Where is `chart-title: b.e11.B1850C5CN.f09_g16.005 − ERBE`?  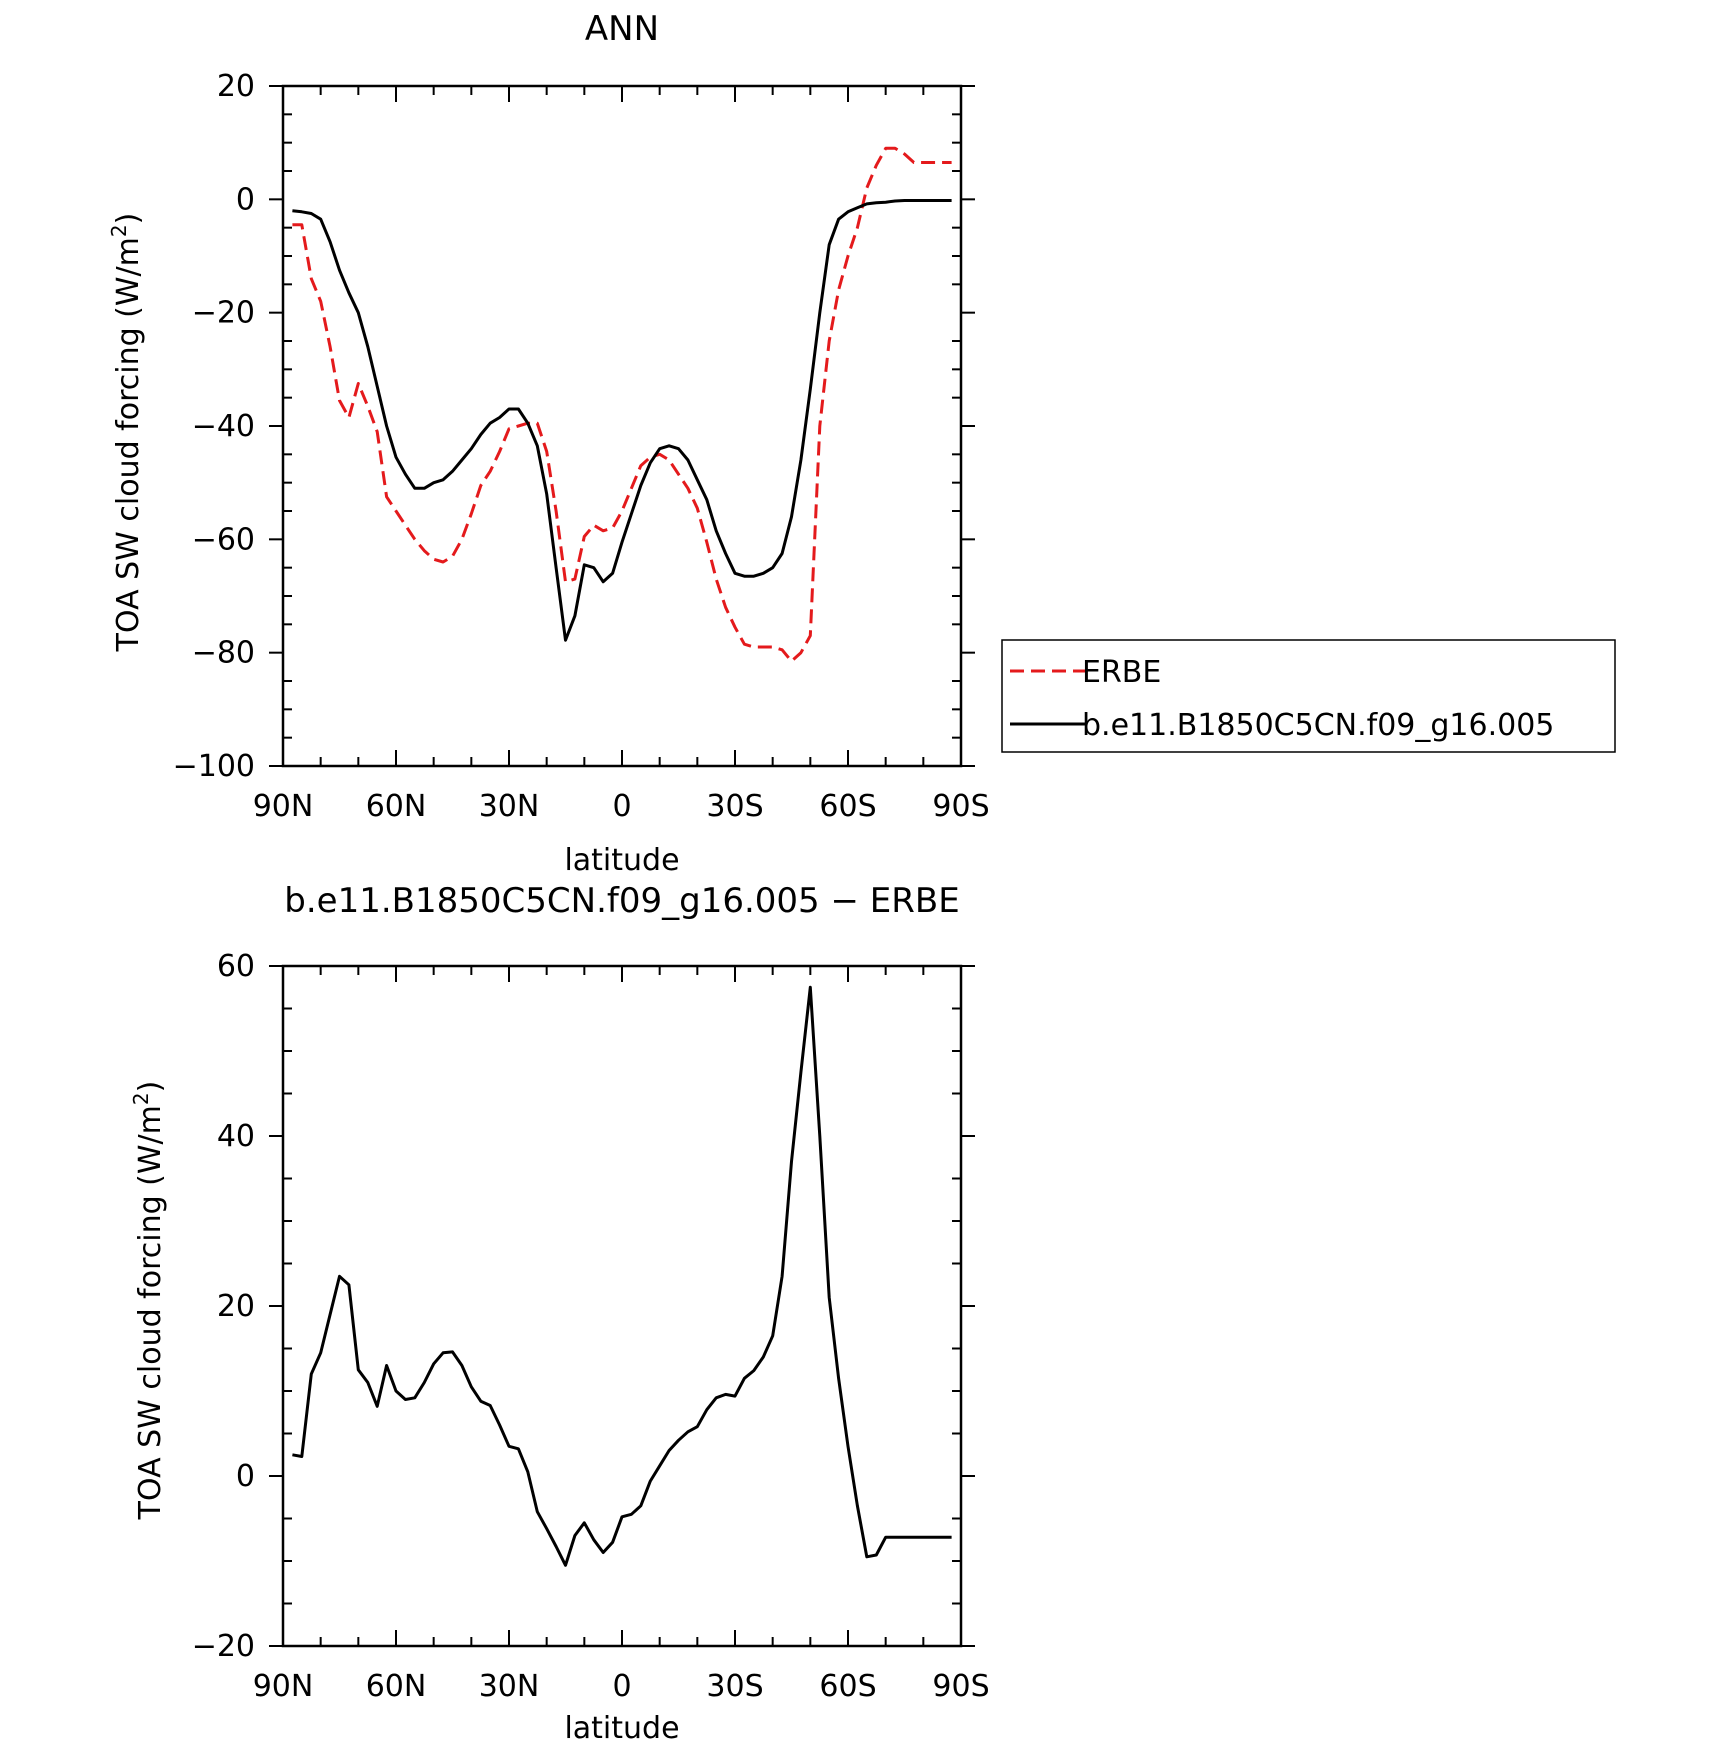 chart-title: b.e11.B1850C5CN.f09_g16.005 − ERBE is located at coordinates (621, 901).